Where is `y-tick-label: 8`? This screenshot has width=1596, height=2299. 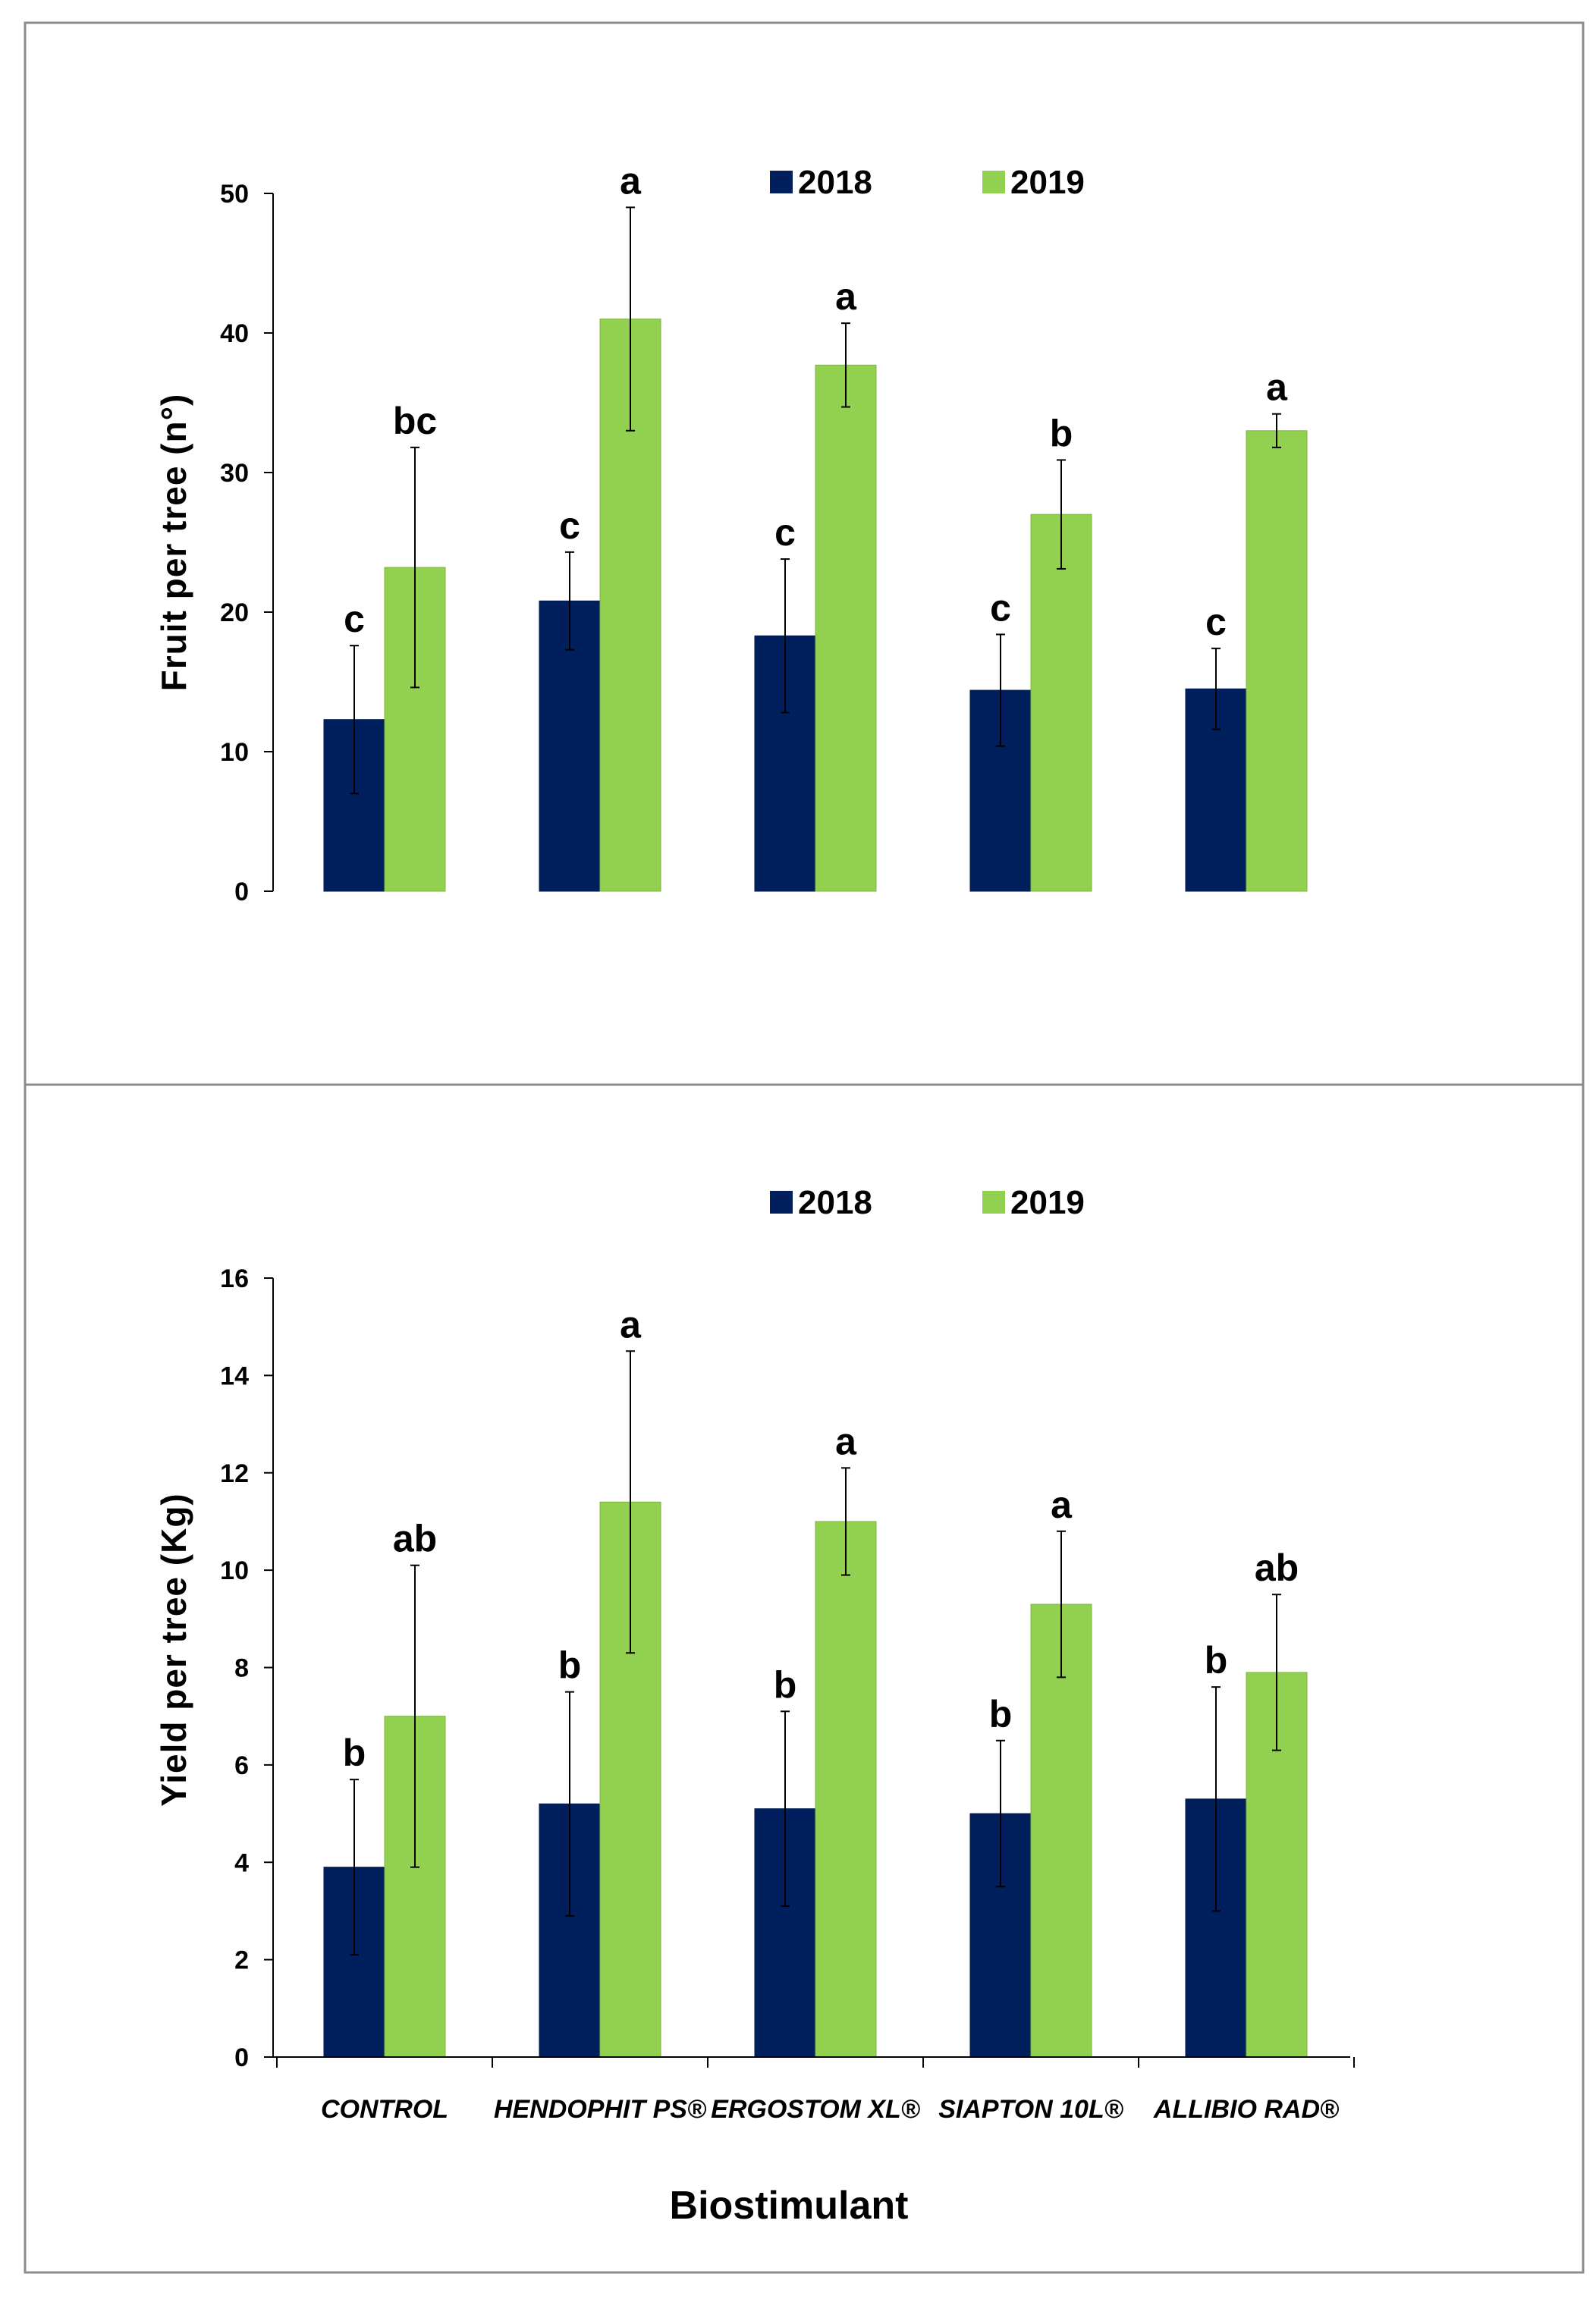 y-tick-label: 8 is located at coordinates (241, 1668).